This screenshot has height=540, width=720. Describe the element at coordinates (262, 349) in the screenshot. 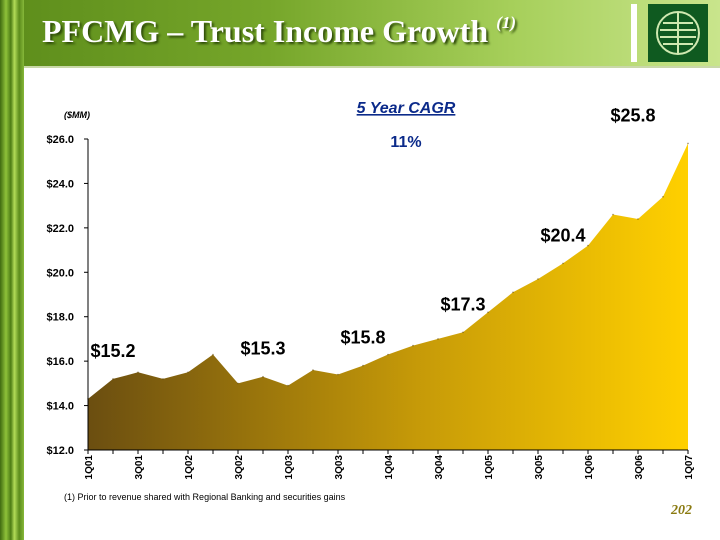

I see `data-label: $15.3` at that location.